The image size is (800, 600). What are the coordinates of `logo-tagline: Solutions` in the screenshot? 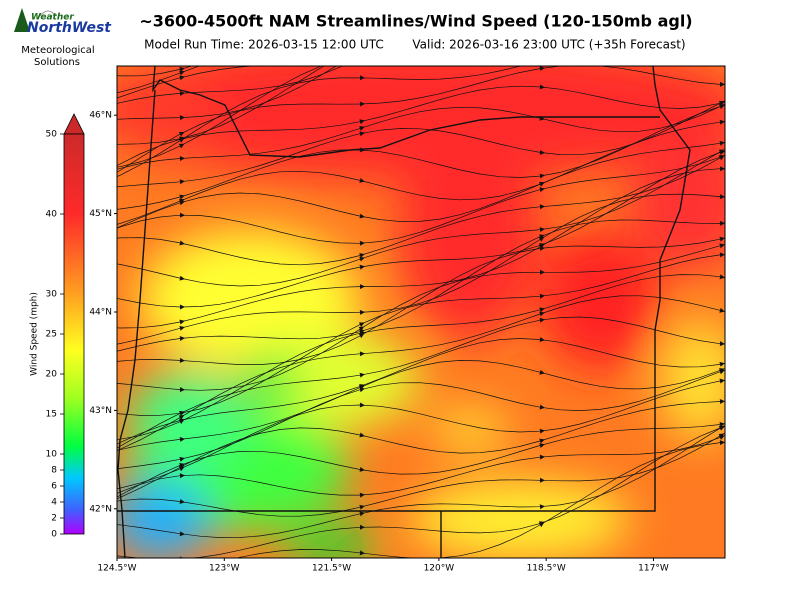 It's located at (57, 62).